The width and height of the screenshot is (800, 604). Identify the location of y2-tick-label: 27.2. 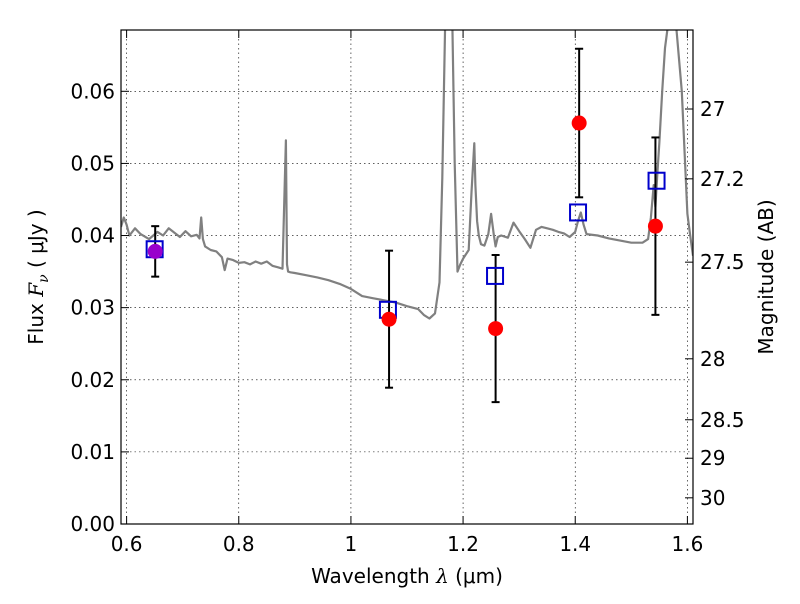
(722, 179).